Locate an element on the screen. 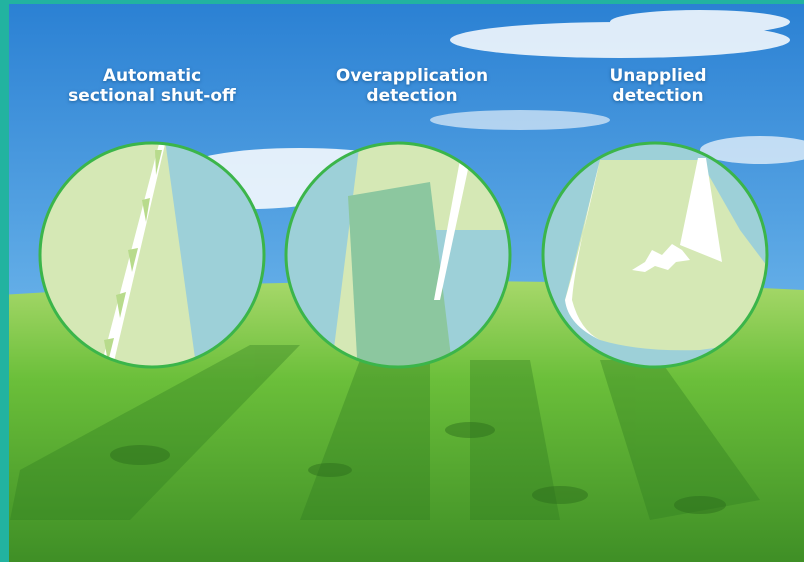 The width and height of the screenshot is (804, 562). circle-unapplied is located at coordinates (655, 255).